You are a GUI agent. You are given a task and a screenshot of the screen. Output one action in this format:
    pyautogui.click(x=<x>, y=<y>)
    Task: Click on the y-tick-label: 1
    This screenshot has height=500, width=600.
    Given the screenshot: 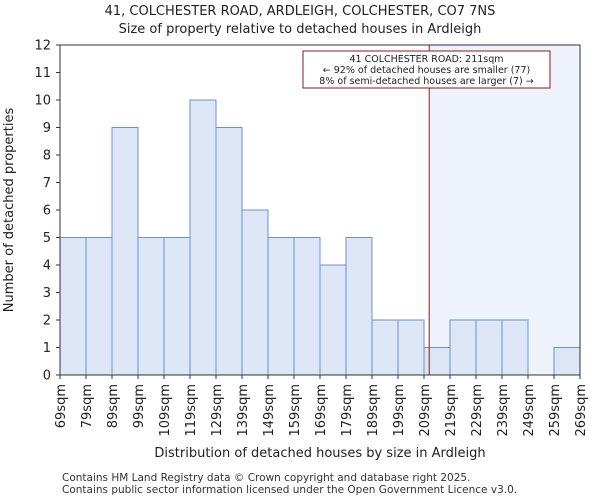 What is the action you would take?
    pyautogui.click(x=47, y=348)
    